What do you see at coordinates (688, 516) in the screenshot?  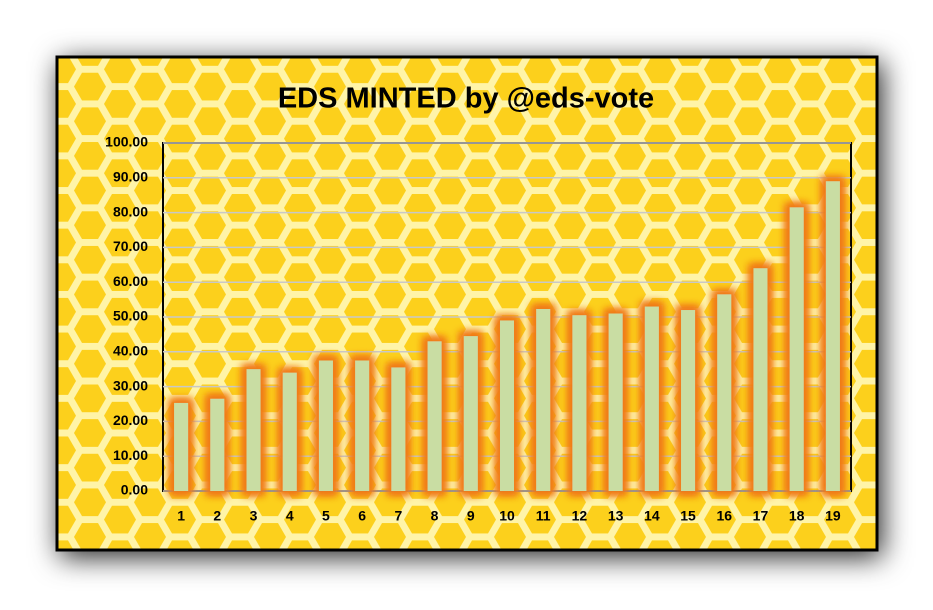 I see `x-tick-label: 15` at bounding box center [688, 516].